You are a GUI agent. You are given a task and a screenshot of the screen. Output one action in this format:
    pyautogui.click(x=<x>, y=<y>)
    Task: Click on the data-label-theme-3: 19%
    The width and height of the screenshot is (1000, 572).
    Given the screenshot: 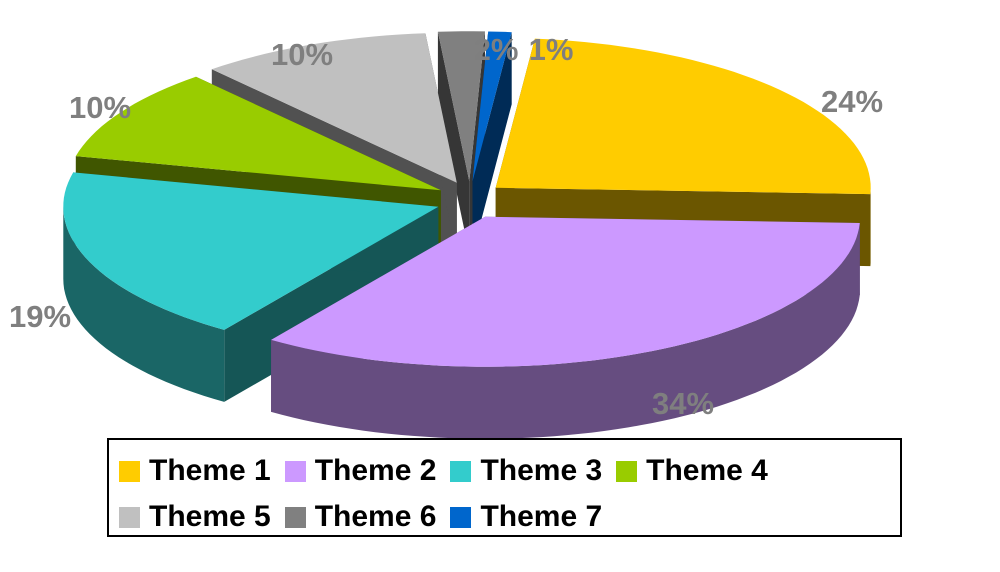 What is the action you would take?
    pyautogui.click(x=40, y=316)
    